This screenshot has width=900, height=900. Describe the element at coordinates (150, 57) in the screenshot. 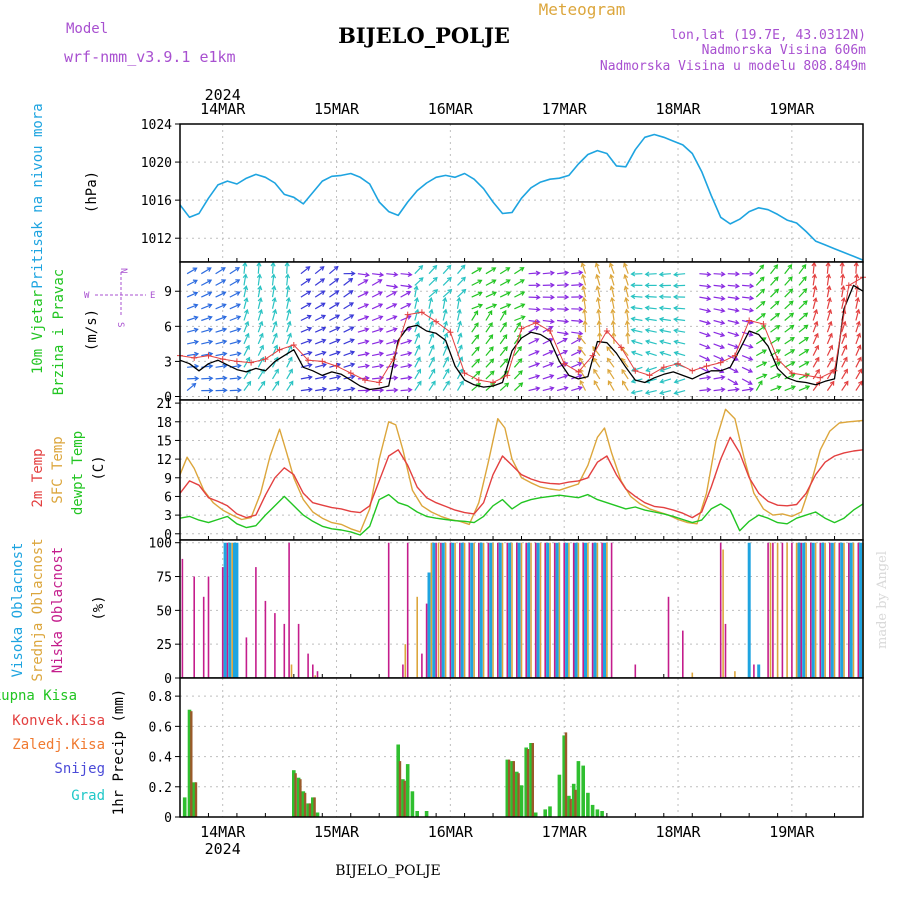

I see `model-name: wrf-nmm_v3.9.1 e1km` at that location.